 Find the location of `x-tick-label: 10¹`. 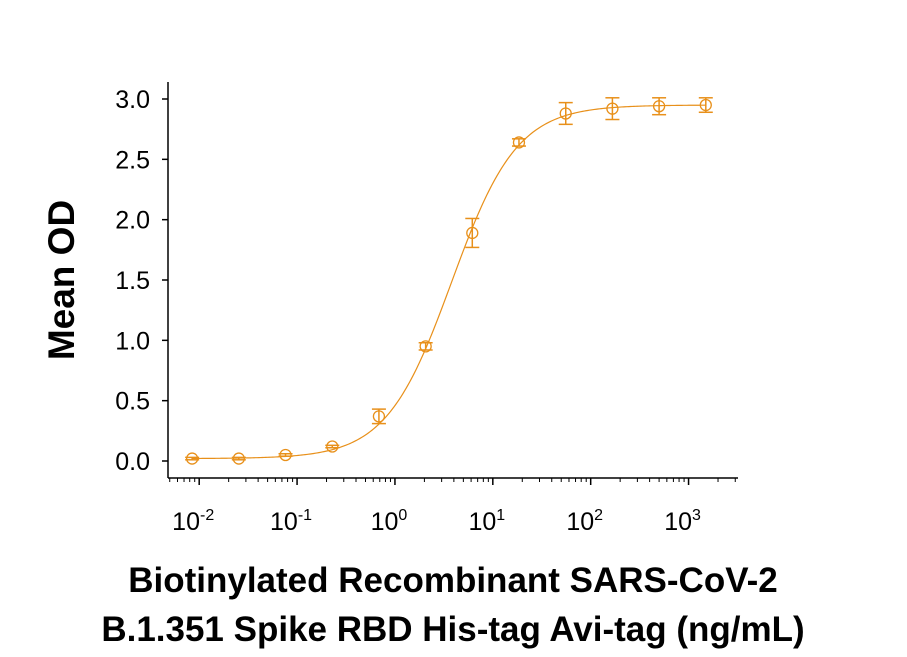

x-tick-label: 10¹ is located at coordinates (486, 521).